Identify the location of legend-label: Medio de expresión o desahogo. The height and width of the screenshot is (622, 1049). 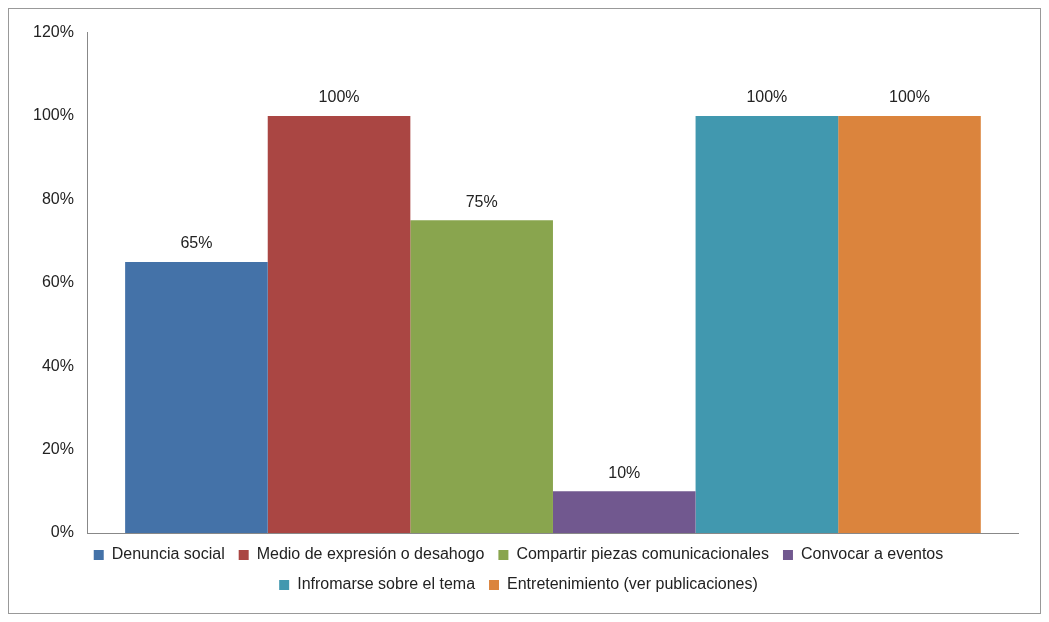
(370, 554).